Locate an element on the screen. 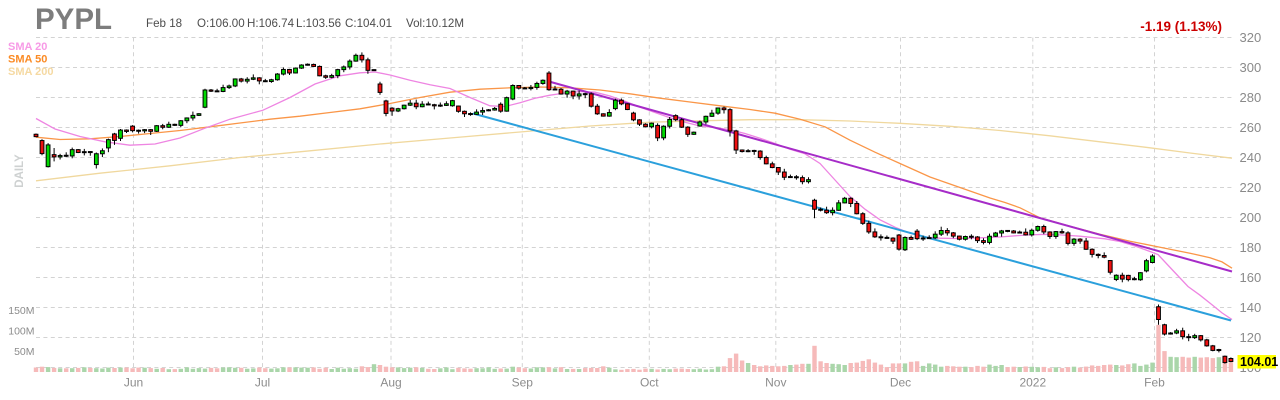 The width and height of the screenshot is (1280, 400). svg-text: SMA 50 is located at coordinates (27, 60).